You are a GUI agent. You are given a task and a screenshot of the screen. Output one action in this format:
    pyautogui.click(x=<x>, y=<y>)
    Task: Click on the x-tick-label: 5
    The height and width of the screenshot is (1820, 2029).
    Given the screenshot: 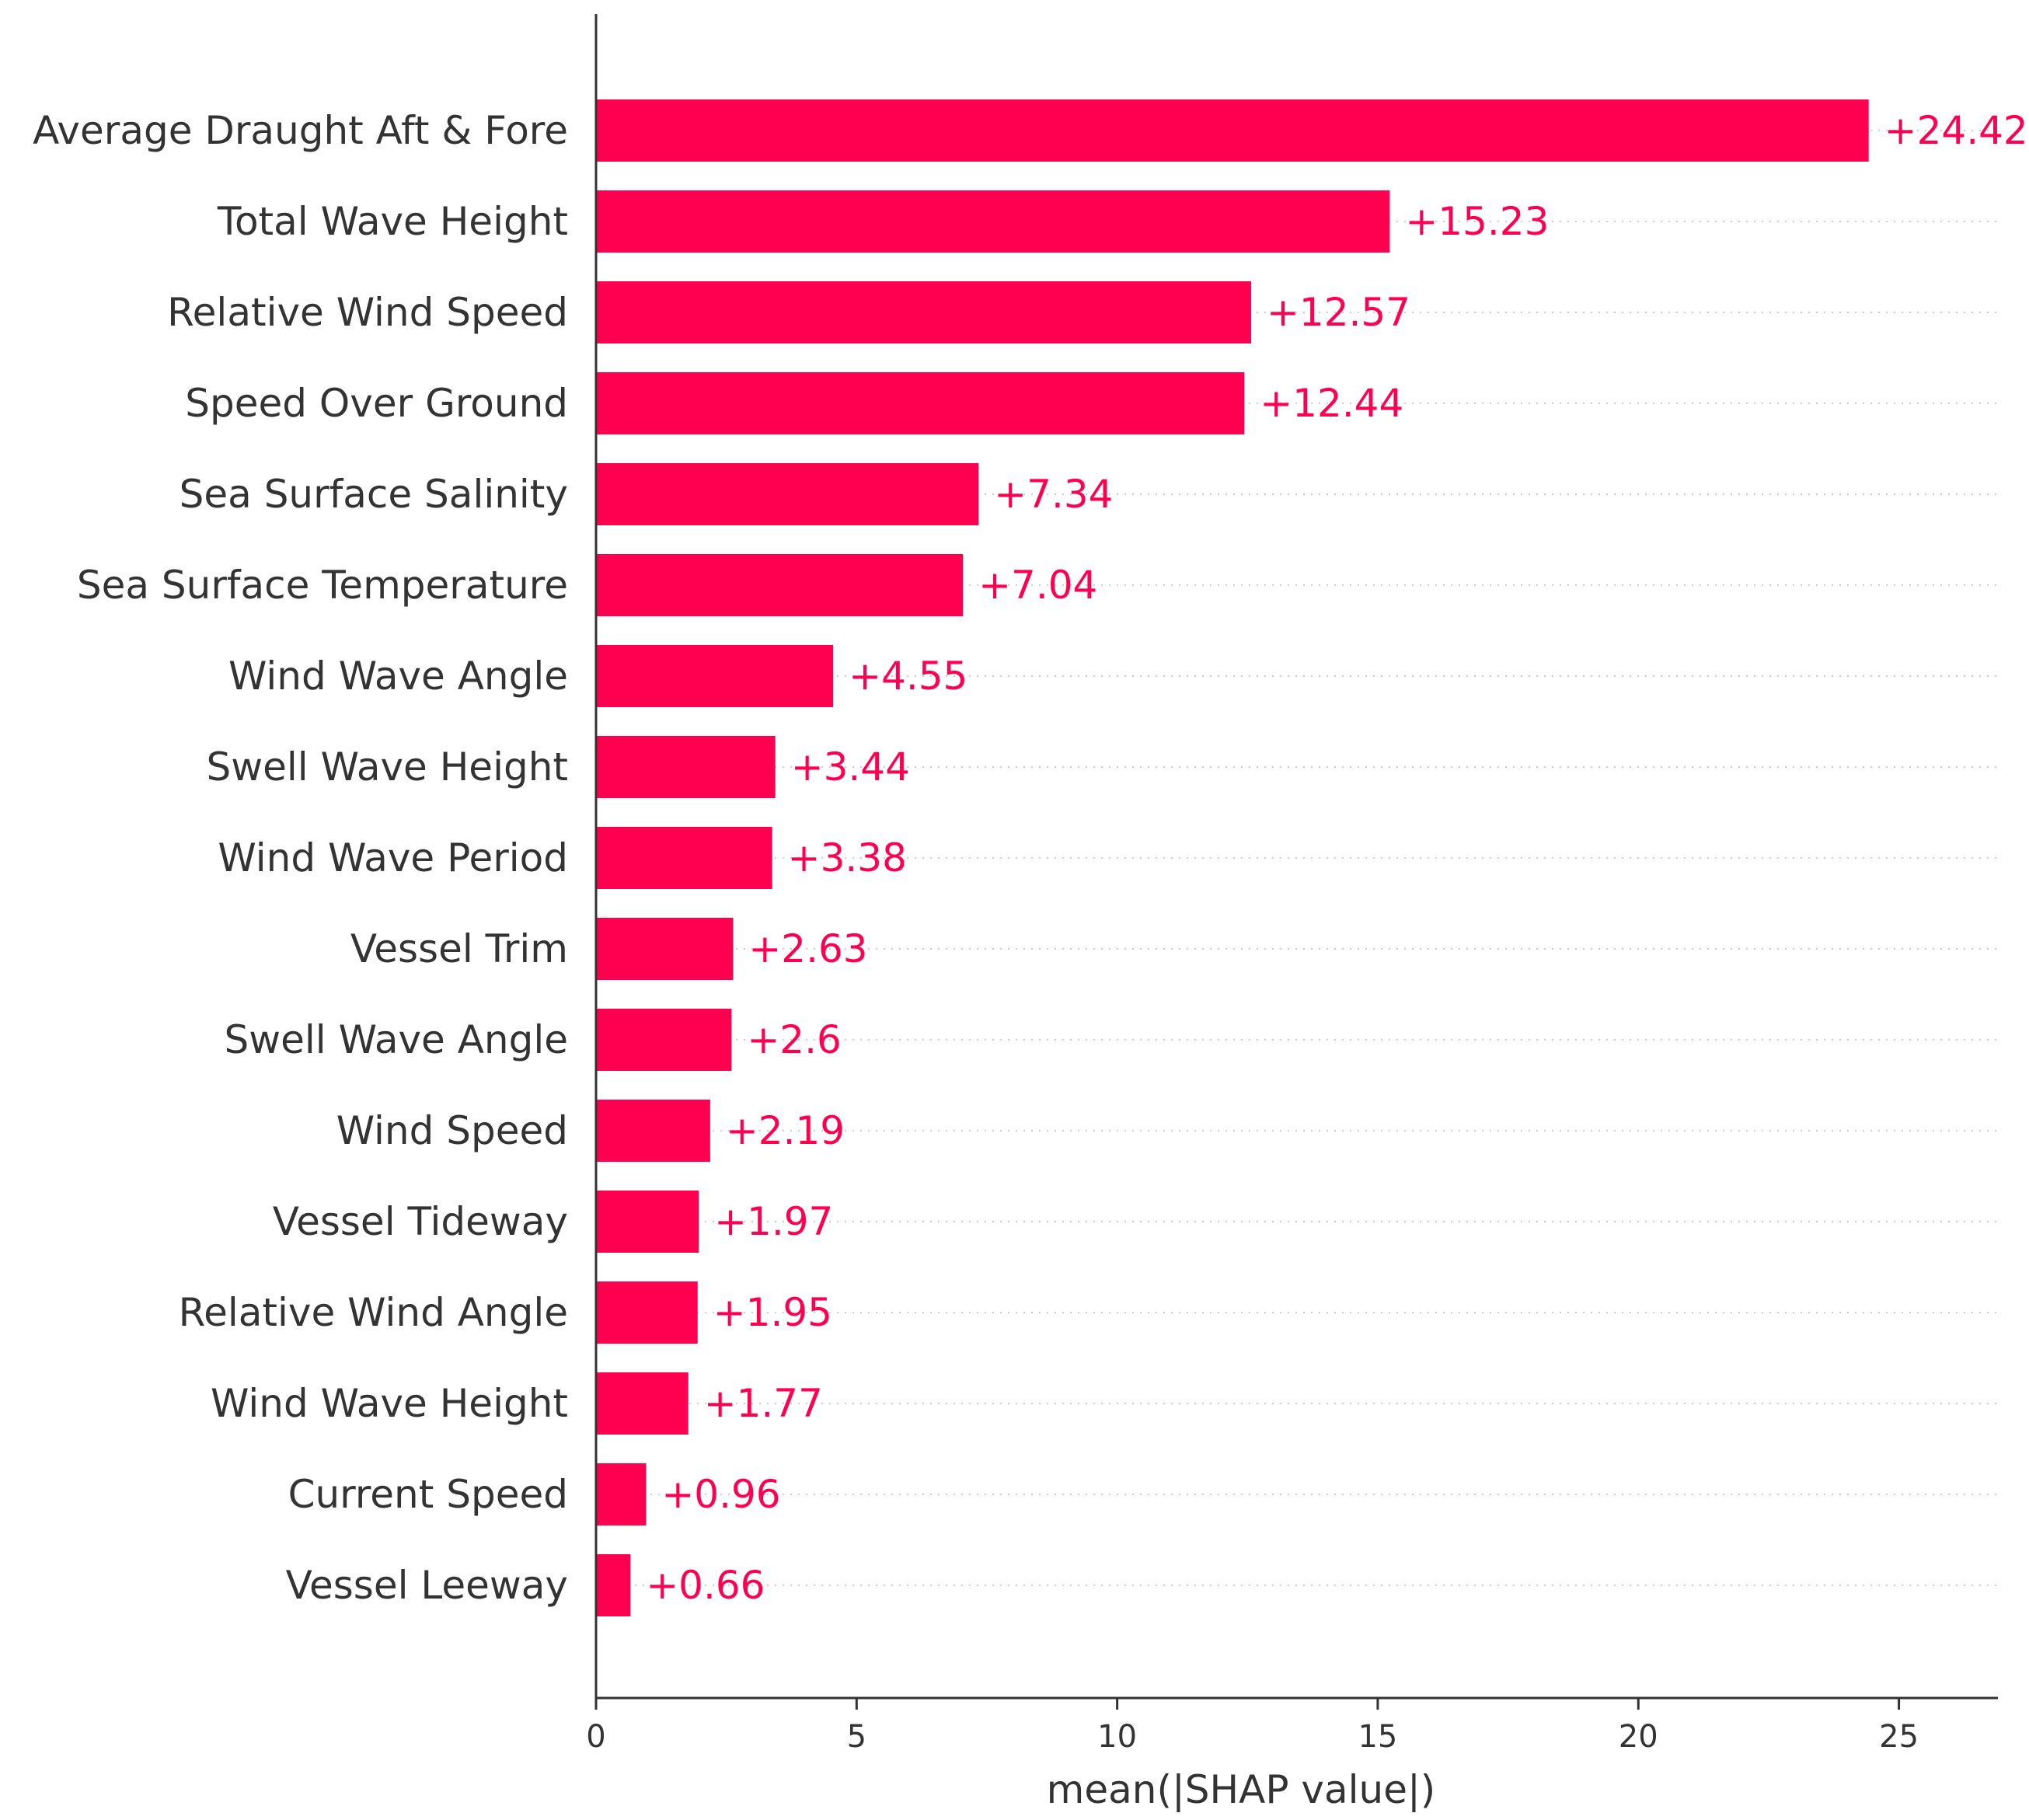 What is the action you would take?
    pyautogui.click(x=857, y=1737)
    